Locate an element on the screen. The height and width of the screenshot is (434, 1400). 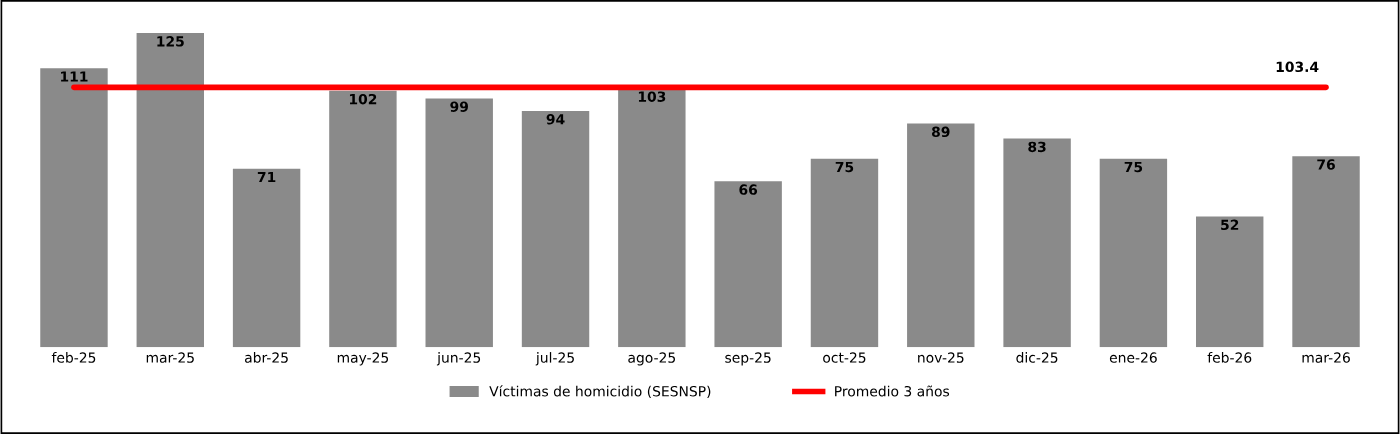
data-label: 71 is located at coordinates (266, 177).